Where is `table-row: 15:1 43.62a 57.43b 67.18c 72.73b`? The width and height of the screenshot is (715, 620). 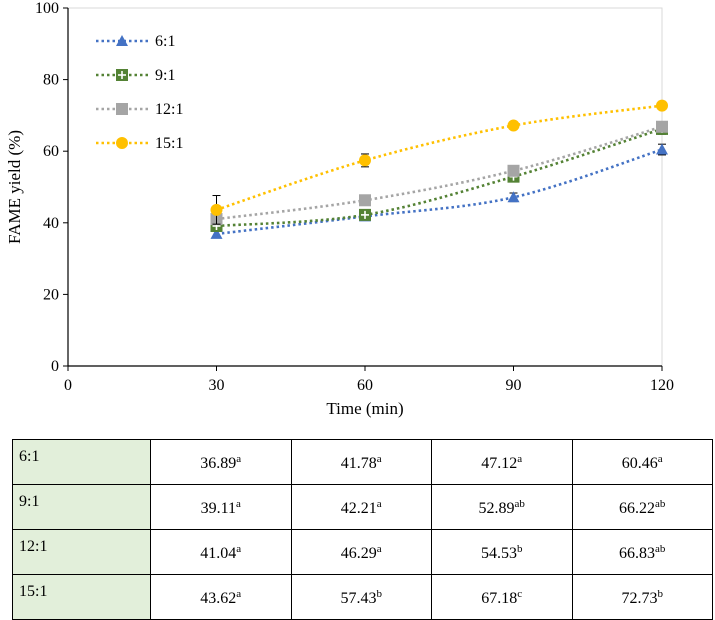
table-row: 15:1 43.62a 57.43b 67.18c 72.73b is located at coordinates (362, 597).